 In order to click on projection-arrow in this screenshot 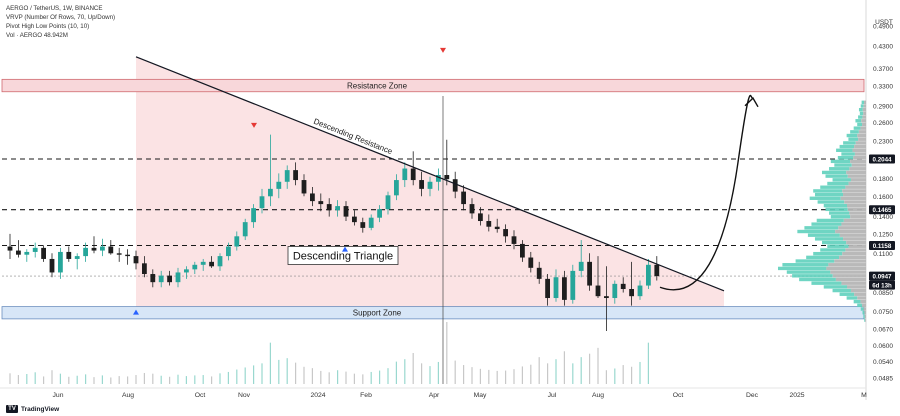, I will do `click(706, 192)`.